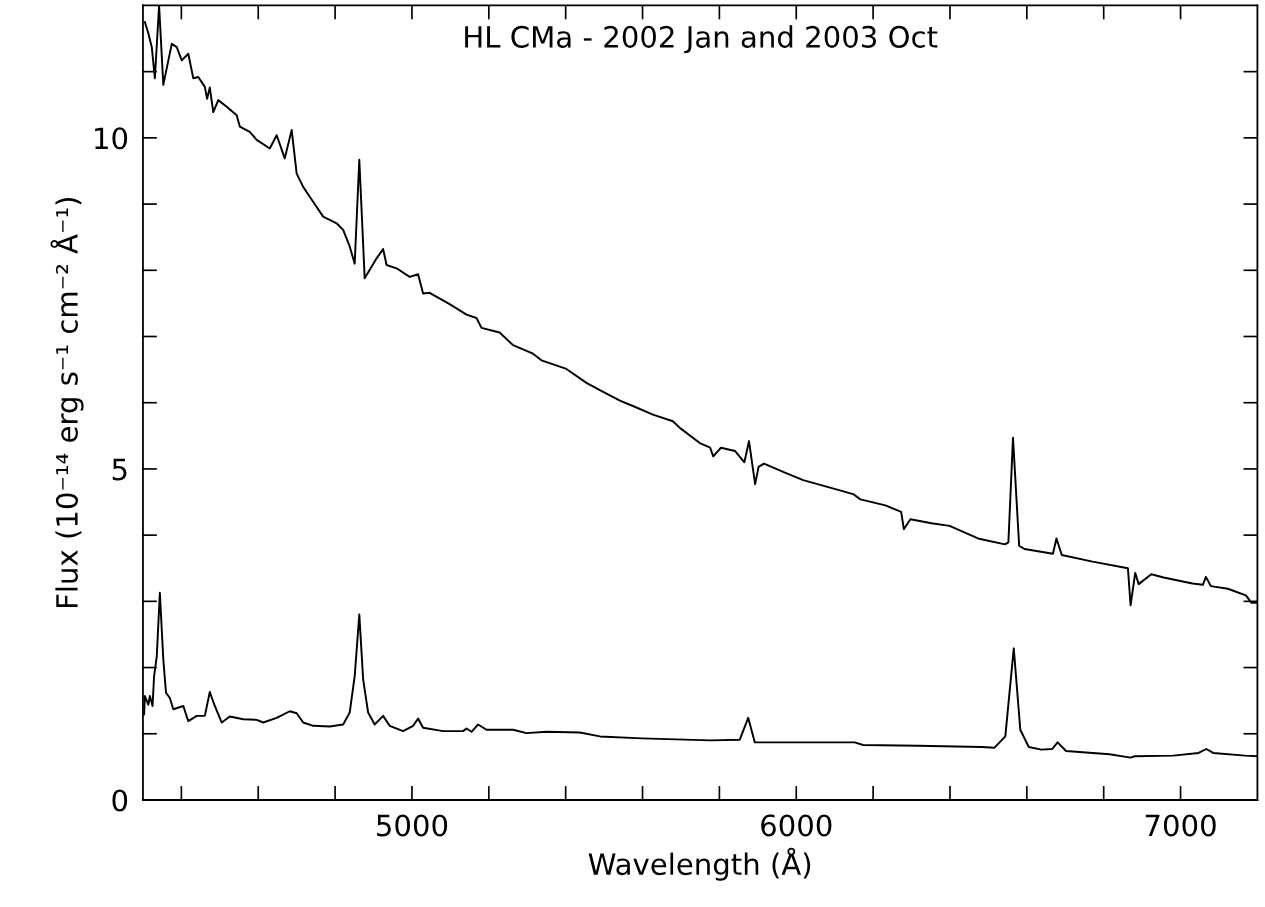  I want to click on x-tick-label: 6000, so click(796, 825).